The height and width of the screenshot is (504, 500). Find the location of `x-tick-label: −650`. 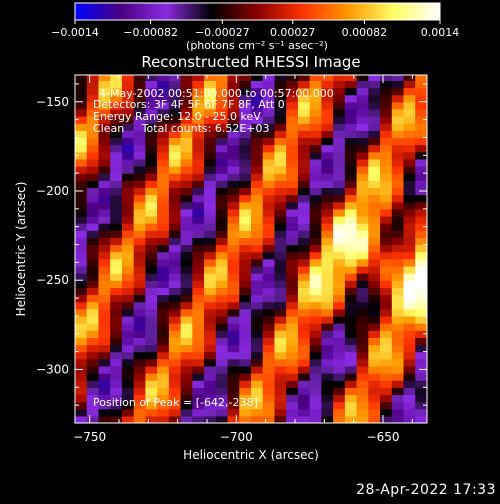

x-tick-label: −650 is located at coordinates (383, 437).